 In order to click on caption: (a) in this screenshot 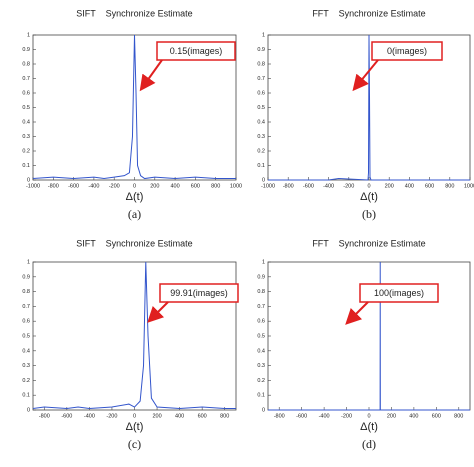, I will do `click(134, 214)`.